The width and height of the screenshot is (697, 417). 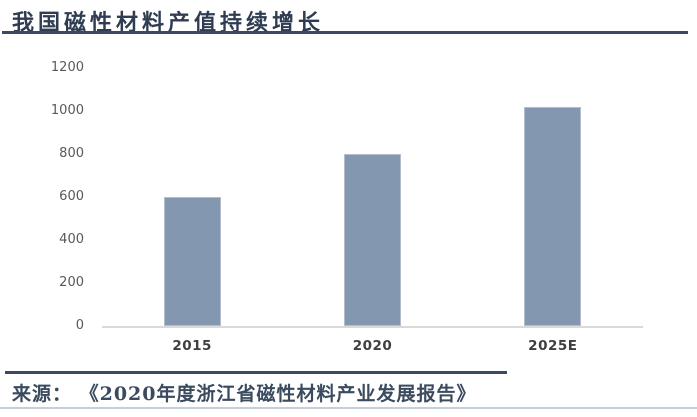 I want to click on x-axis-line, so click(x=372, y=327).